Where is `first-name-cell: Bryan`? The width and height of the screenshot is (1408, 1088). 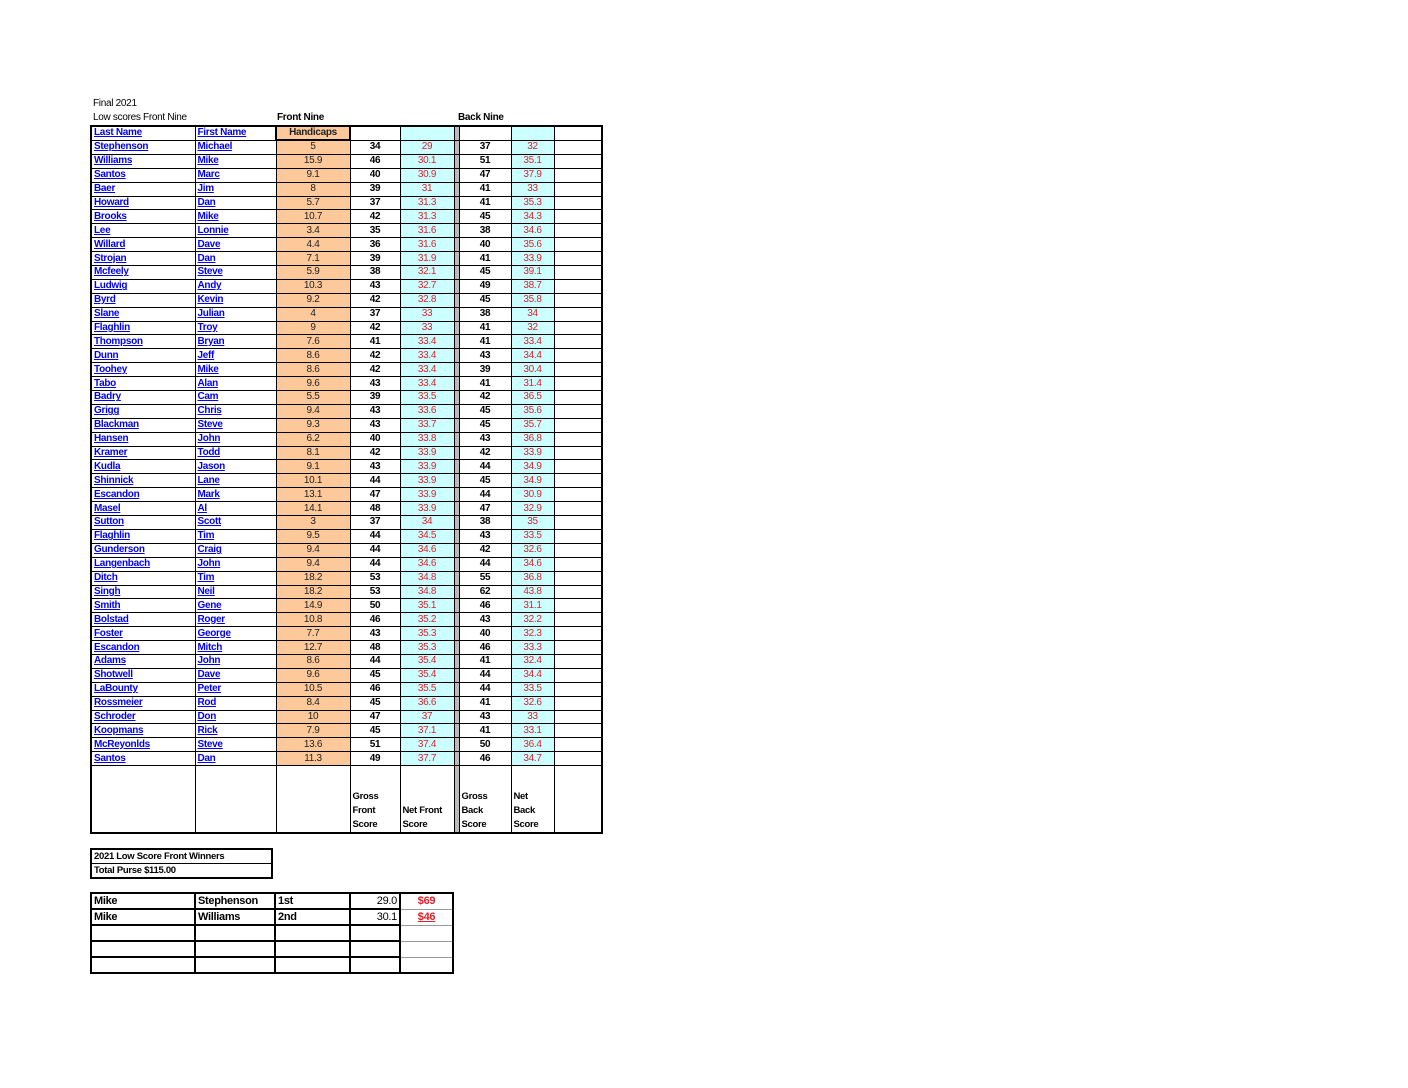 first-name-cell: Bryan is located at coordinates (235, 342).